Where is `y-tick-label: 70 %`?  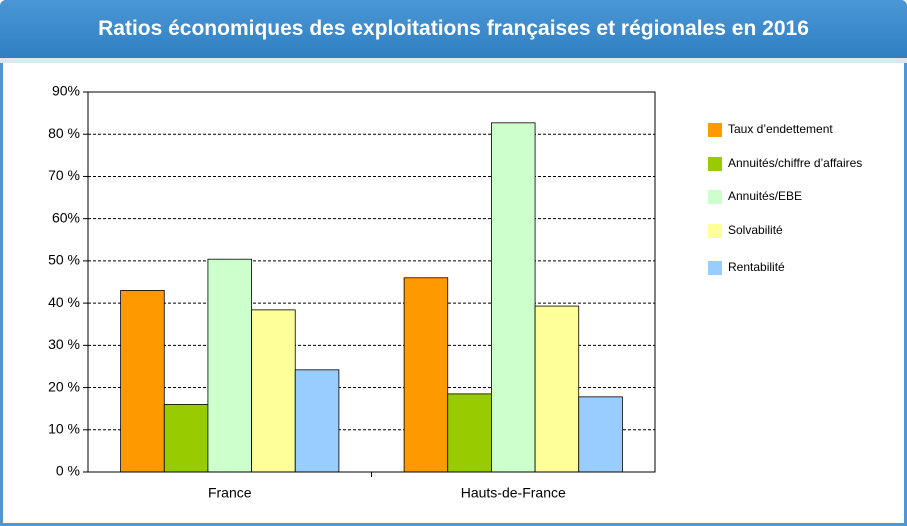 y-tick-label: 70 % is located at coordinates (64, 175).